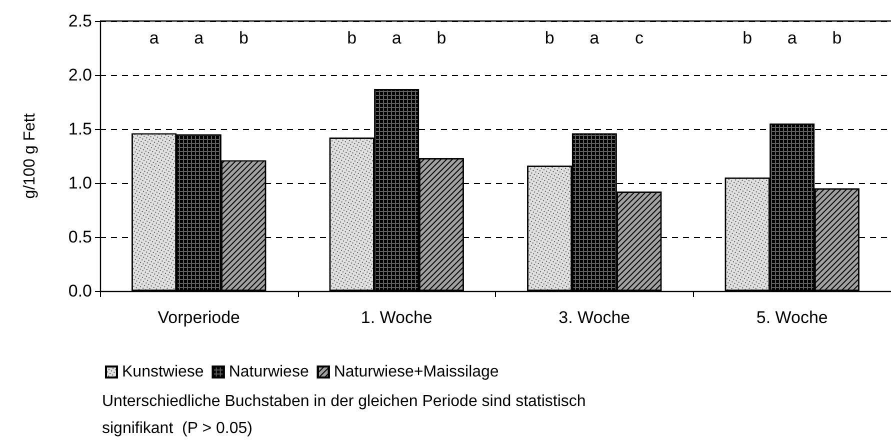 Image resolution: width=891 pixels, height=447 pixels. I want to click on y-tick-label: 0.0, so click(80, 291).